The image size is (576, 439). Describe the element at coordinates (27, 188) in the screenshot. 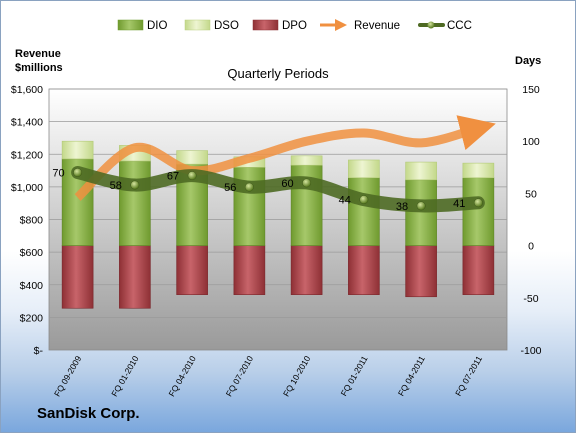

I see `left-tick-label: $1,000` at that location.